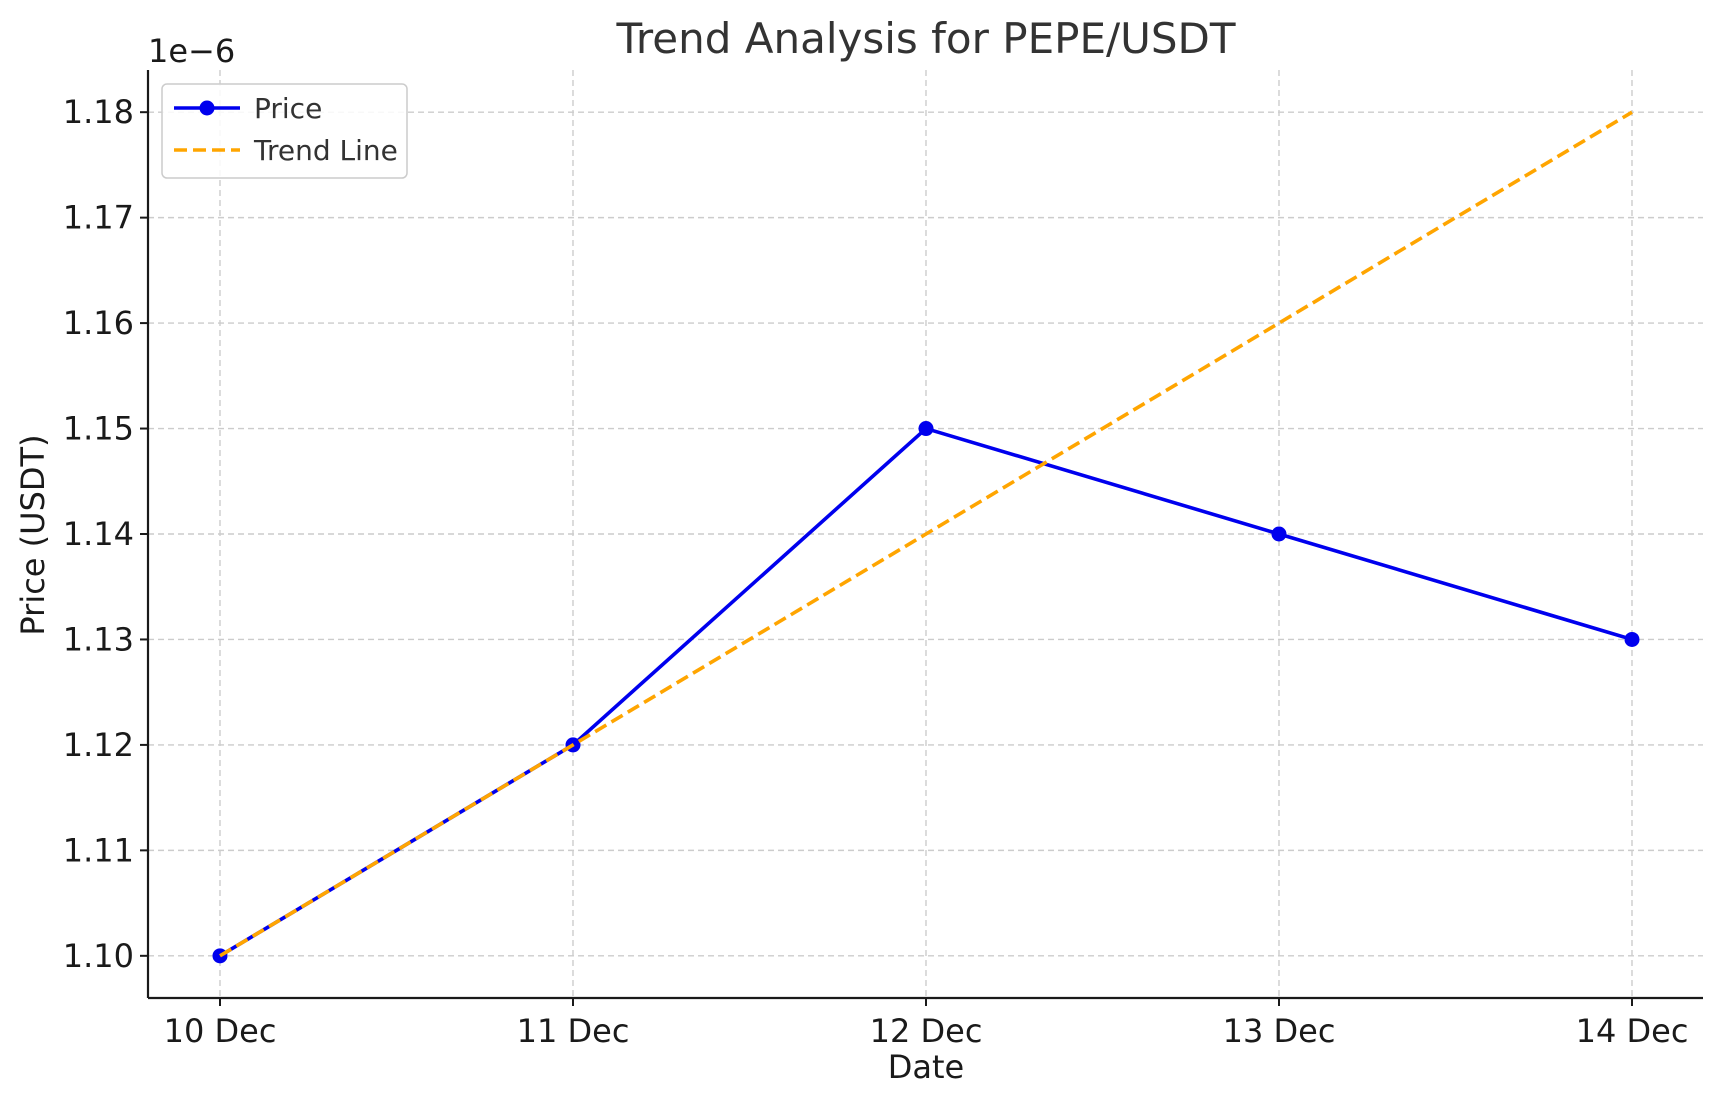 The width and height of the screenshot is (1718, 1101). I want to click on x-tick-label: 13 Dec, so click(1279, 1031).